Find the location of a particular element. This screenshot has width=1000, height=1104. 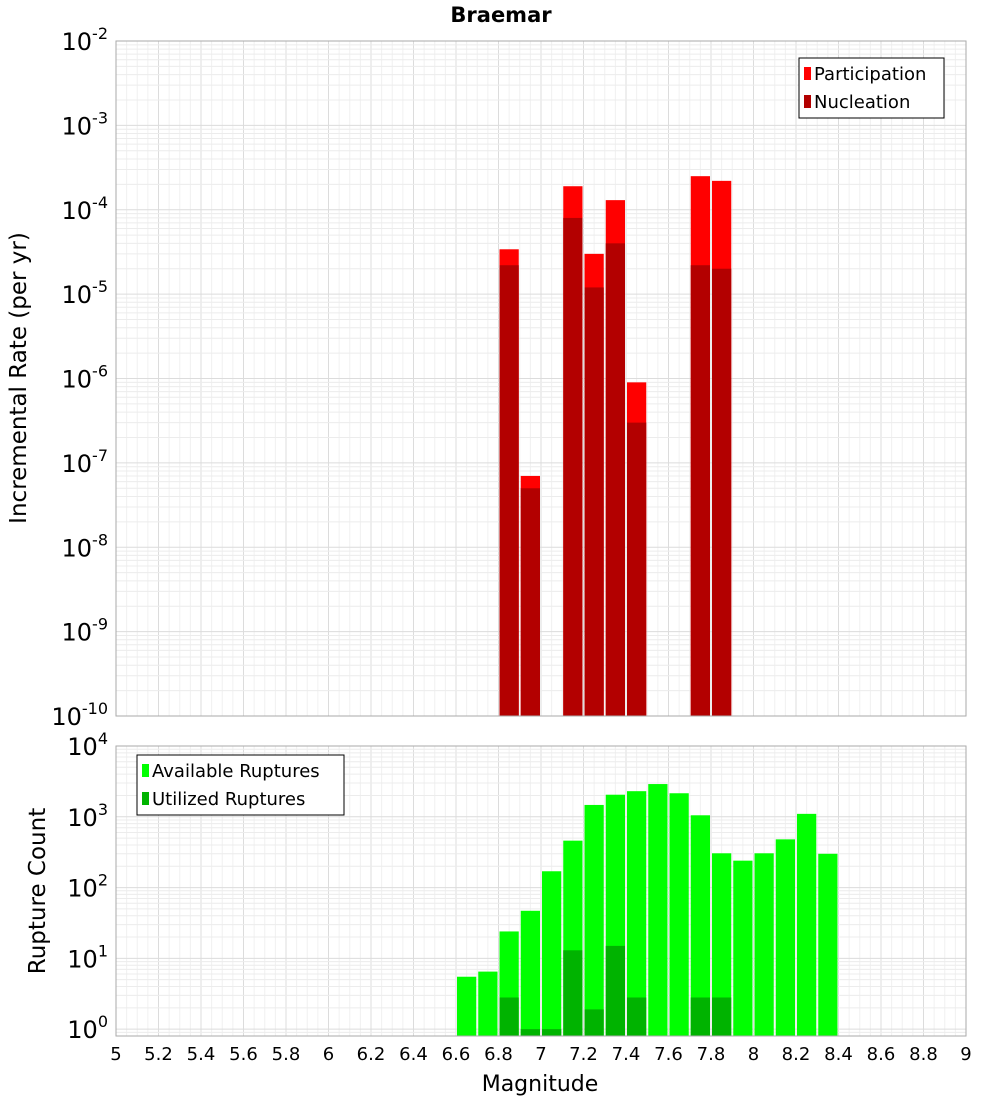

x-tick-label: 6 is located at coordinates (328, 1054).